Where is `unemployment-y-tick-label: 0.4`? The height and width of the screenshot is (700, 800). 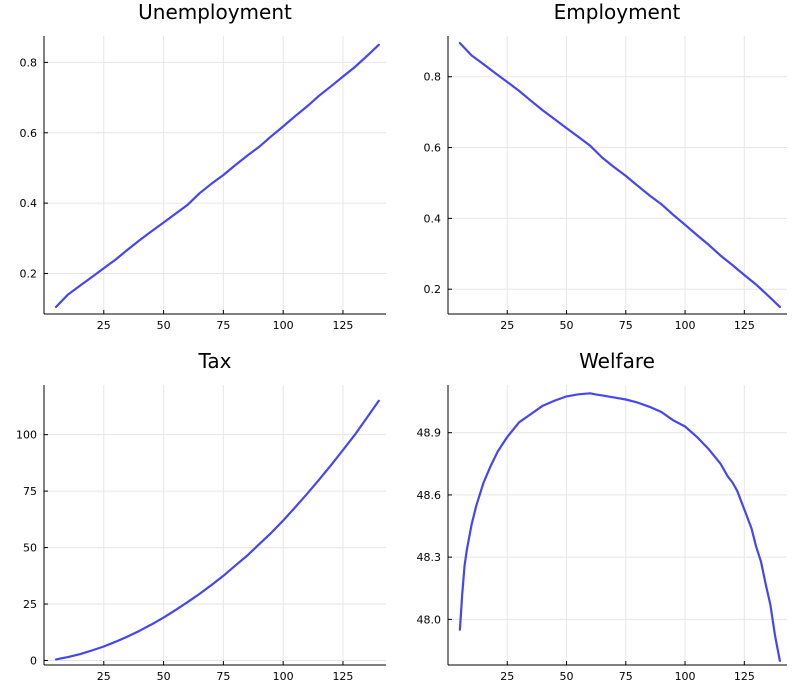
unemployment-y-tick-label: 0.4 is located at coordinates (29, 203).